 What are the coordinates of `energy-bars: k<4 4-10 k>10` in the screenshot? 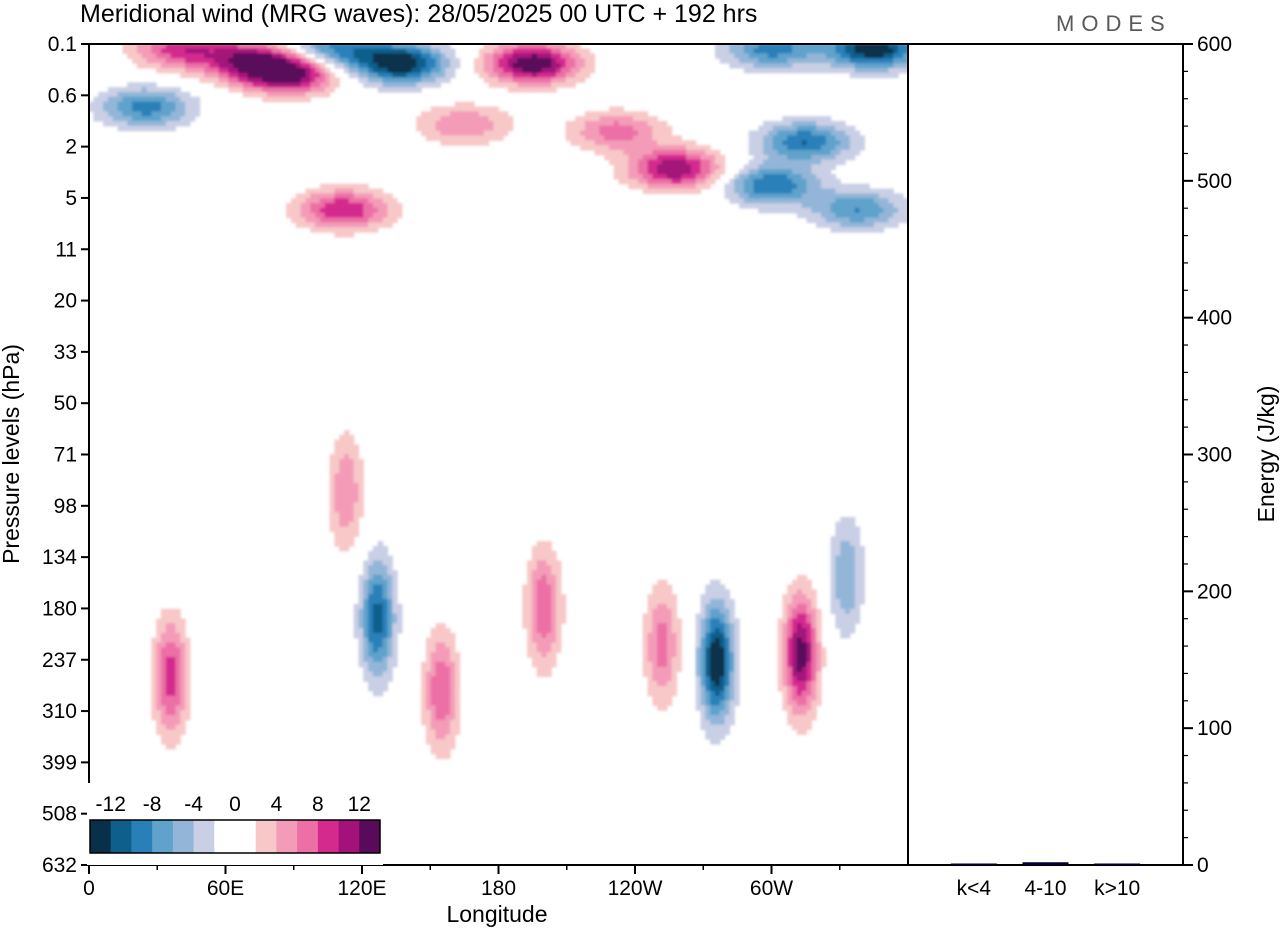 It's located at (1045, 881).